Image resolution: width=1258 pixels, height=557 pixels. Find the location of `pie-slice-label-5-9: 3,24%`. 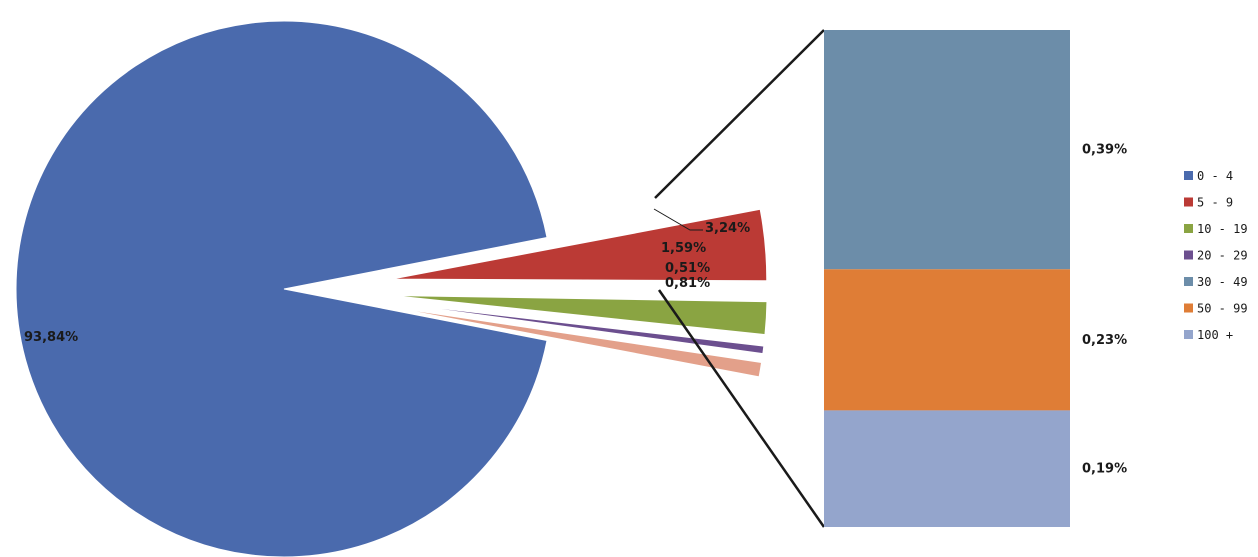

pie-slice-label-5-9: 3,24% is located at coordinates (727, 228).